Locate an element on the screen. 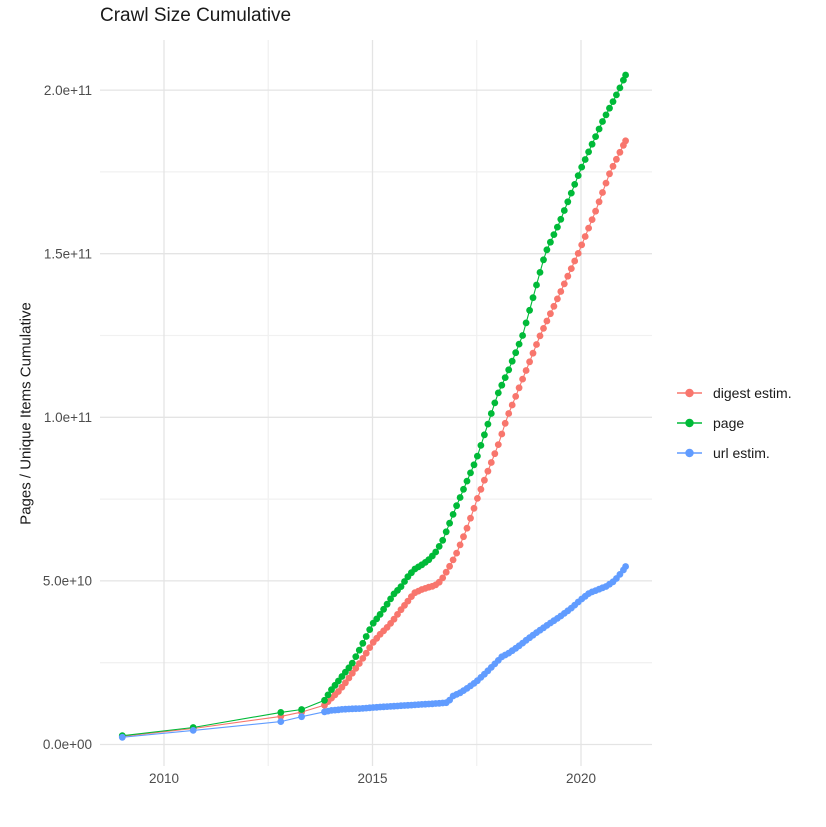  legend-label: page is located at coordinates (729, 423).